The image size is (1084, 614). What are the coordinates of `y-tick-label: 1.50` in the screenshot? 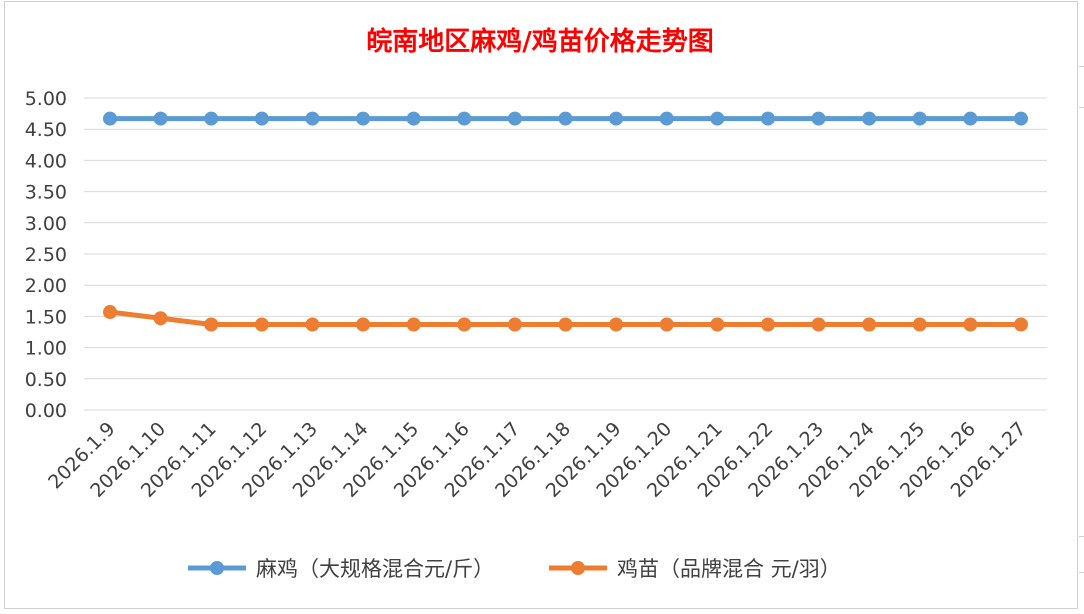 It's located at (46, 317).